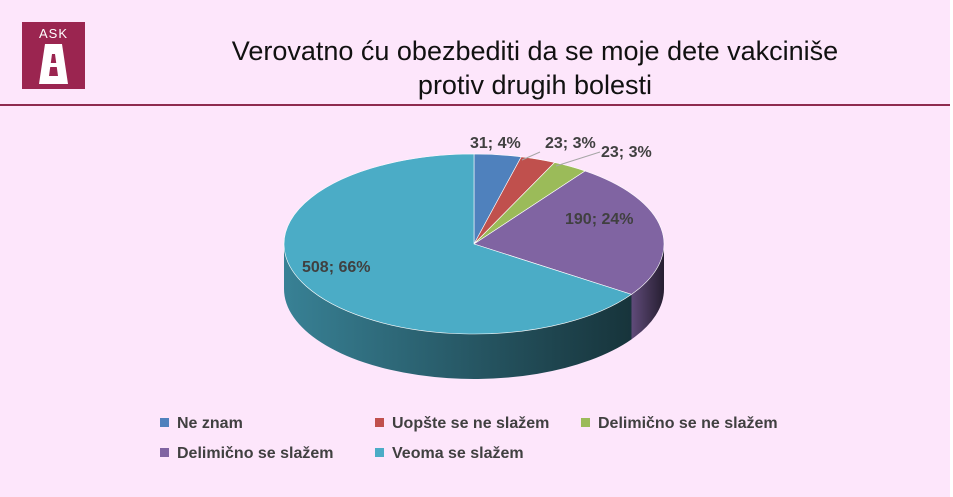 Image resolution: width=953 pixels, height=497 pixels. What do you see at coordinates (255, 453) in the screenshot?
I see `legend-label: Delimično se slažem` at bounding box center [255, 453].